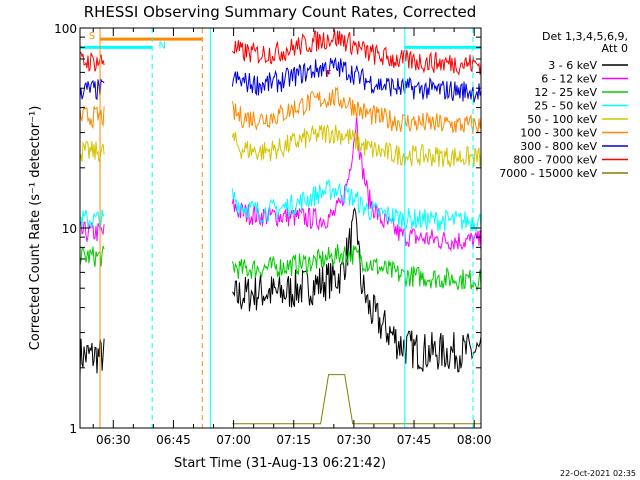  I want to click on y-tick-label: 100, so click(65, 29).